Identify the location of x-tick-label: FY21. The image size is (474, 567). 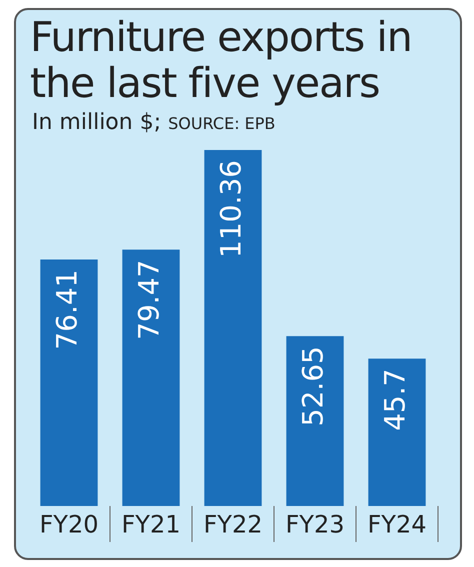
(151, 524).